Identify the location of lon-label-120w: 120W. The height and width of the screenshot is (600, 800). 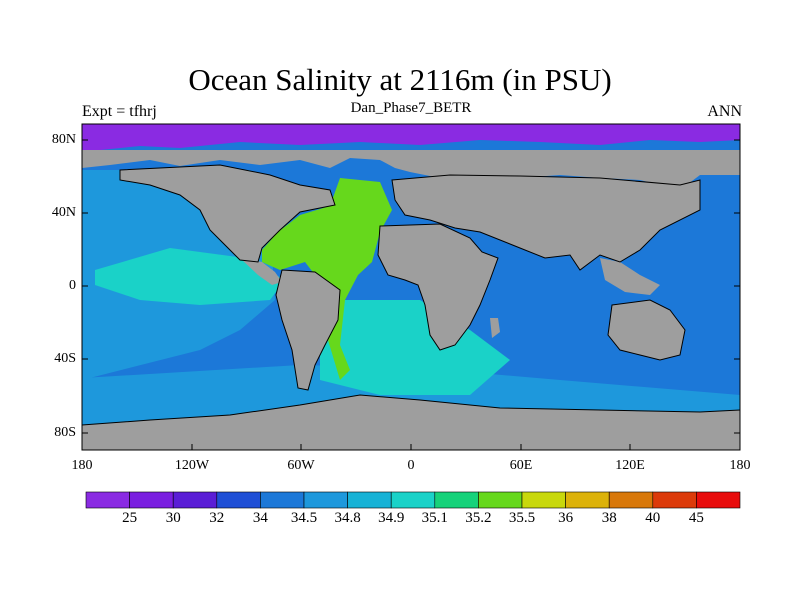
(192, 465).